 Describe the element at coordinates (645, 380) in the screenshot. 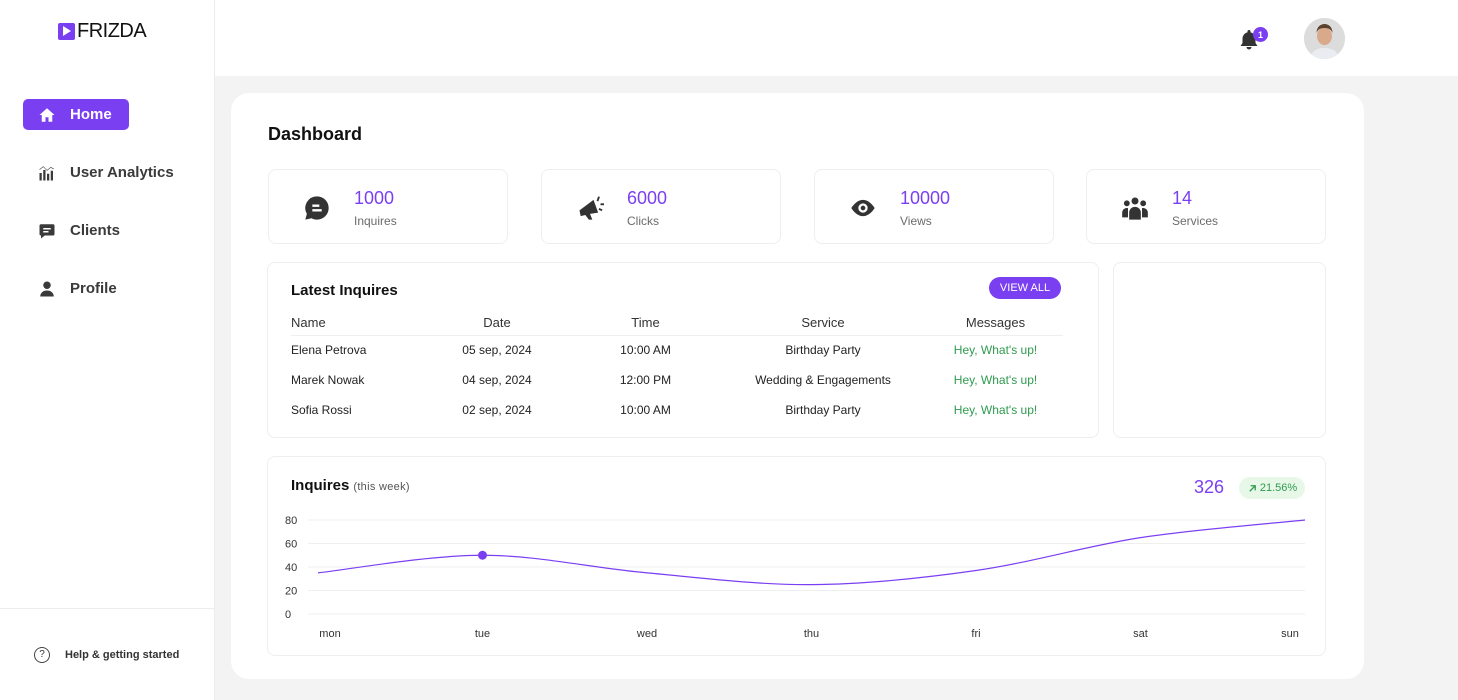

I see `cell-time: 12:00 PM` at that location.